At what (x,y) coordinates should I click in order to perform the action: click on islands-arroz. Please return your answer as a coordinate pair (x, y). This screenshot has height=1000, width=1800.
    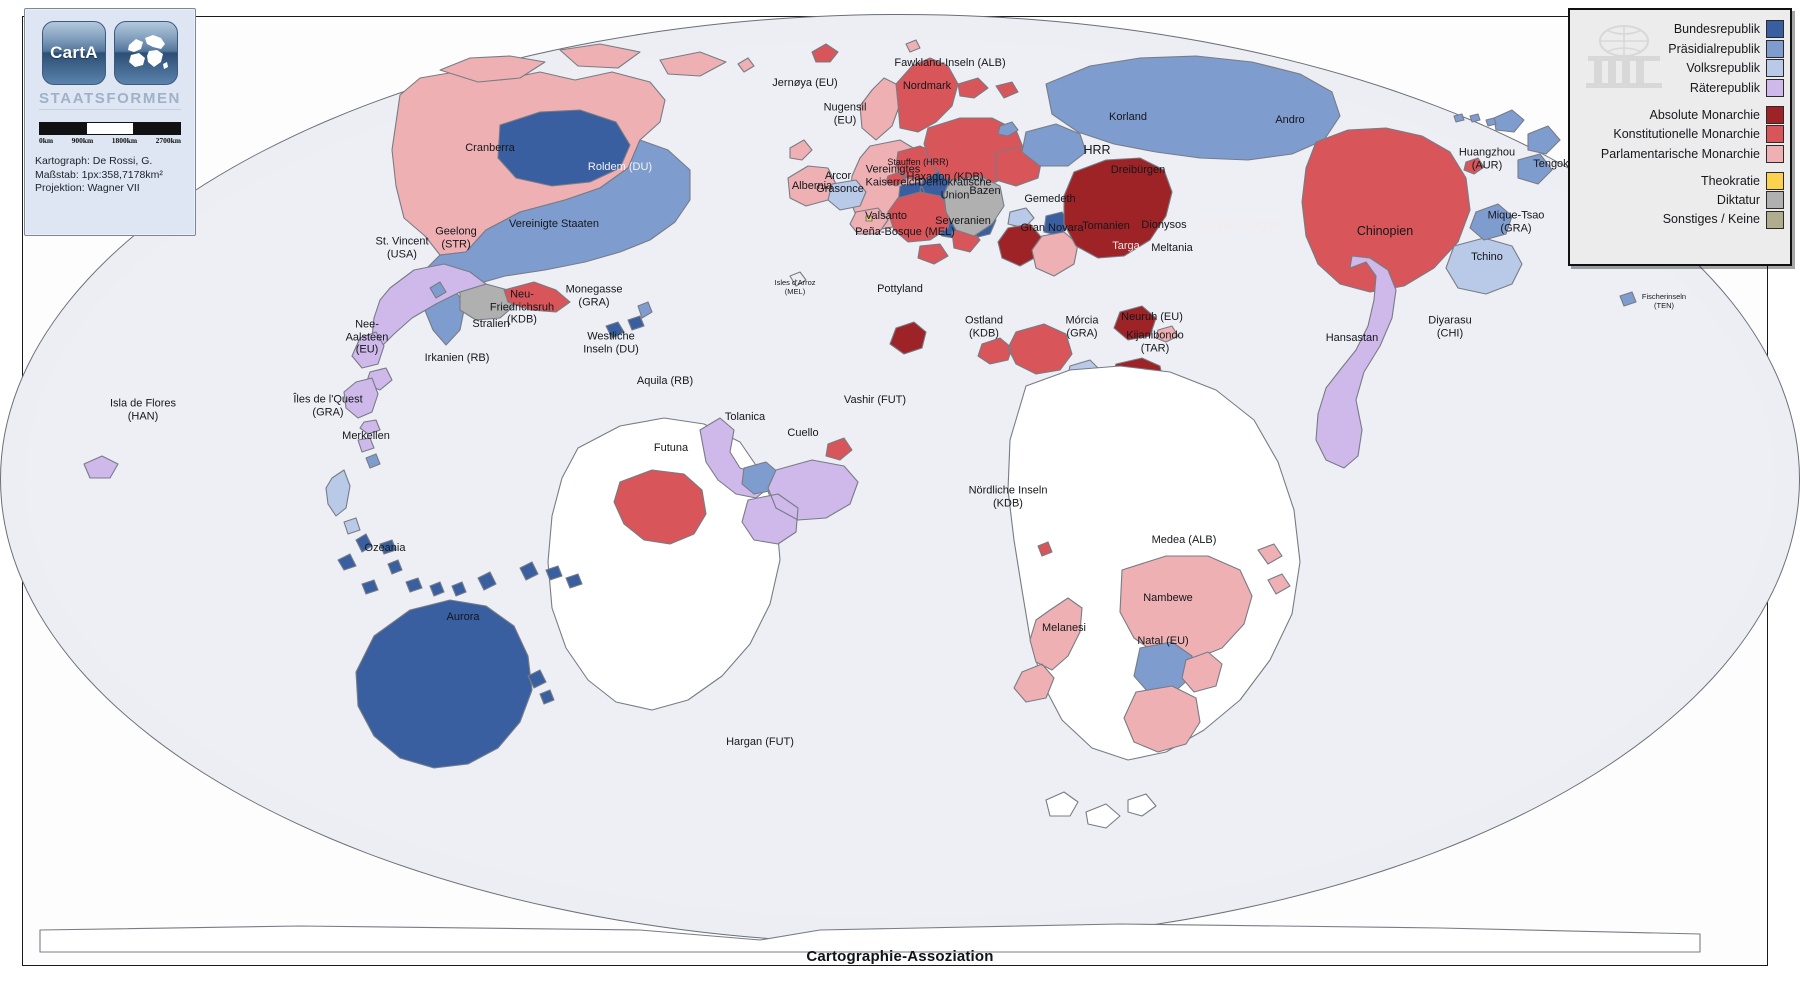
    Looking at the image, I should click on (798, 279).